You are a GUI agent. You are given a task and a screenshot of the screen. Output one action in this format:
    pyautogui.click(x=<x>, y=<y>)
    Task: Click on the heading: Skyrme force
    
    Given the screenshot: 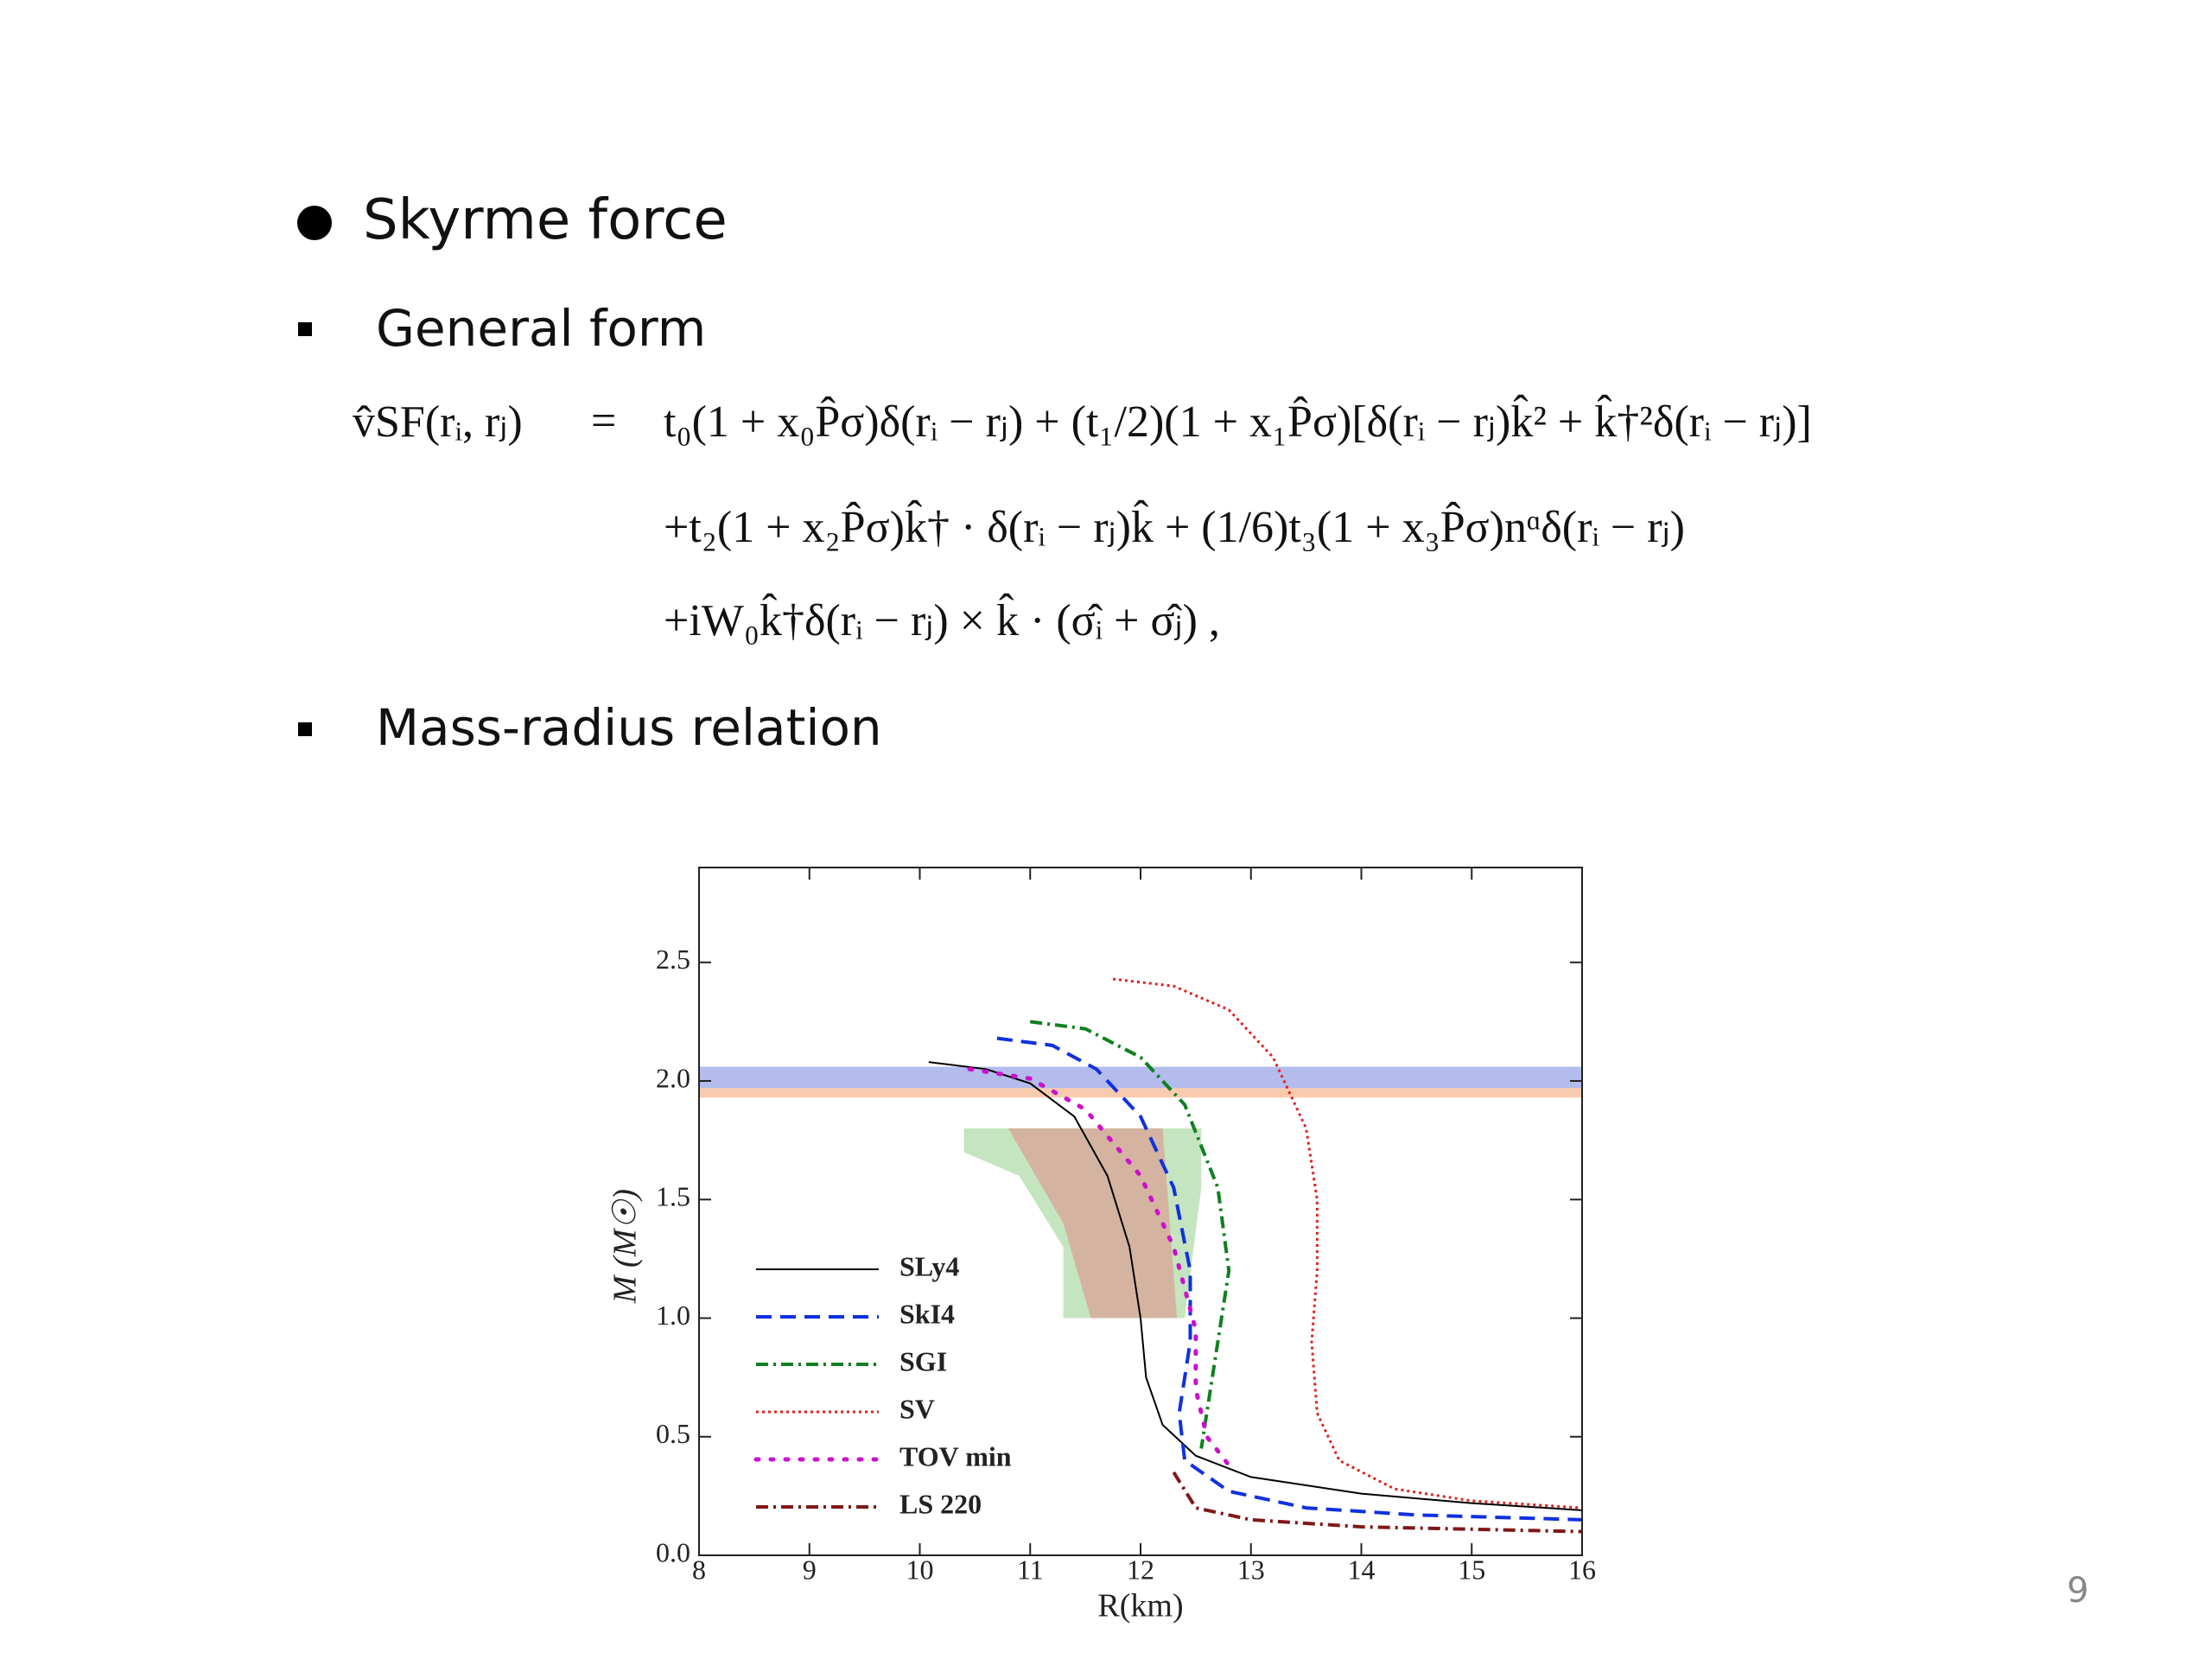 What is the action you would take?
    pyautogui.click(x=545, y=220)
    